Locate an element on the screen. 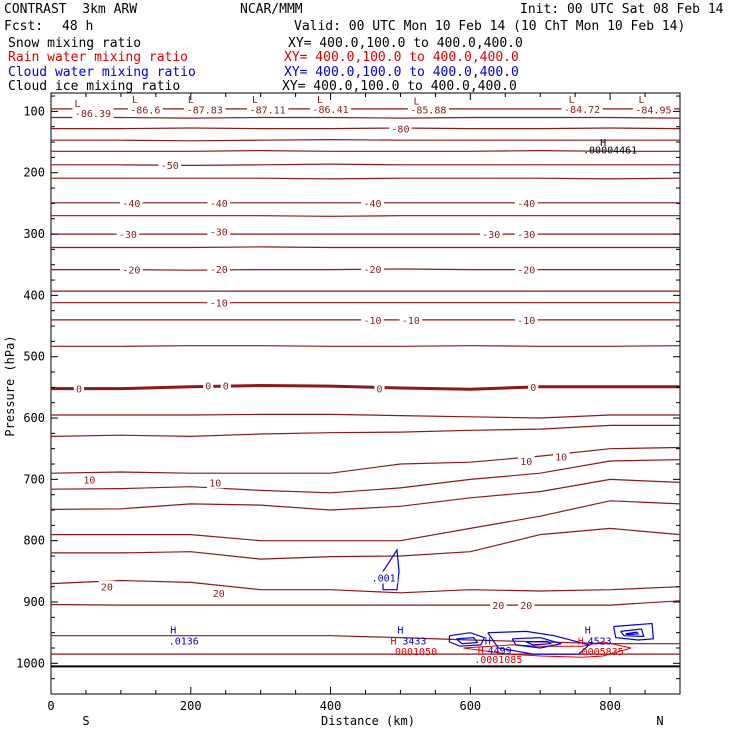  field-xy-cloud-ice: XY= 400.0,100.0 to 400.0,400.0 is located at coordinates (399, 86).